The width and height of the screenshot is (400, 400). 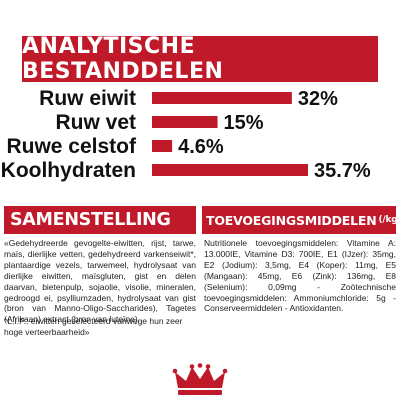 I want to click on category-label-koolhydraten: Koolhydraten, so click(x=68, y=170).